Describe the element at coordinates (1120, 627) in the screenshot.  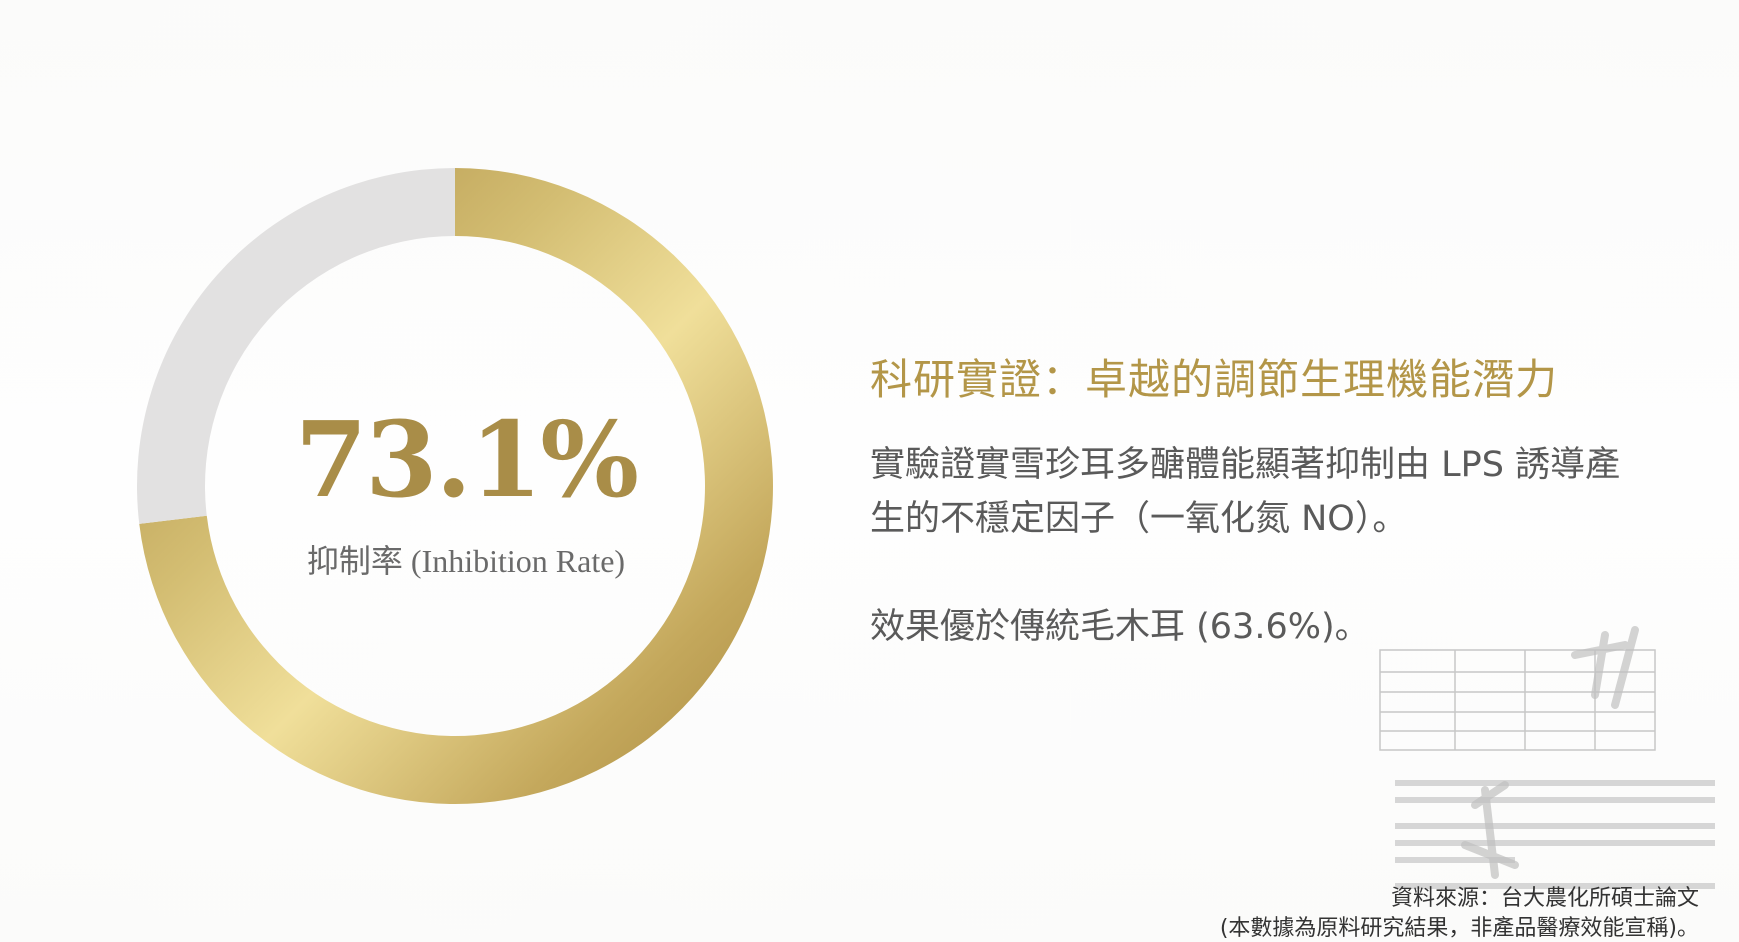
I see `comparison-paragraph: 效果優於傳統毛木耳 (63.6%)。` at that location.